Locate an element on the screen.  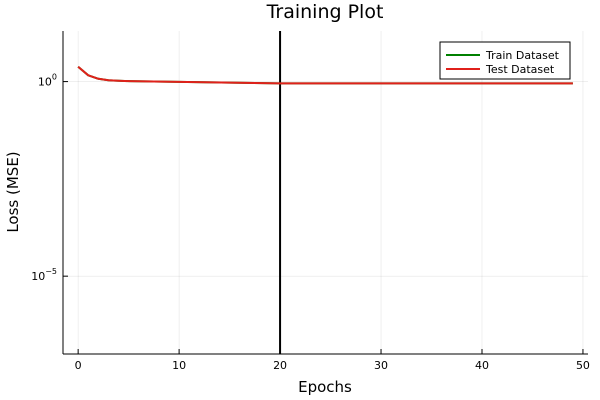
legend: Train Dataset Test Dataset is located at coordinates (505, 60).